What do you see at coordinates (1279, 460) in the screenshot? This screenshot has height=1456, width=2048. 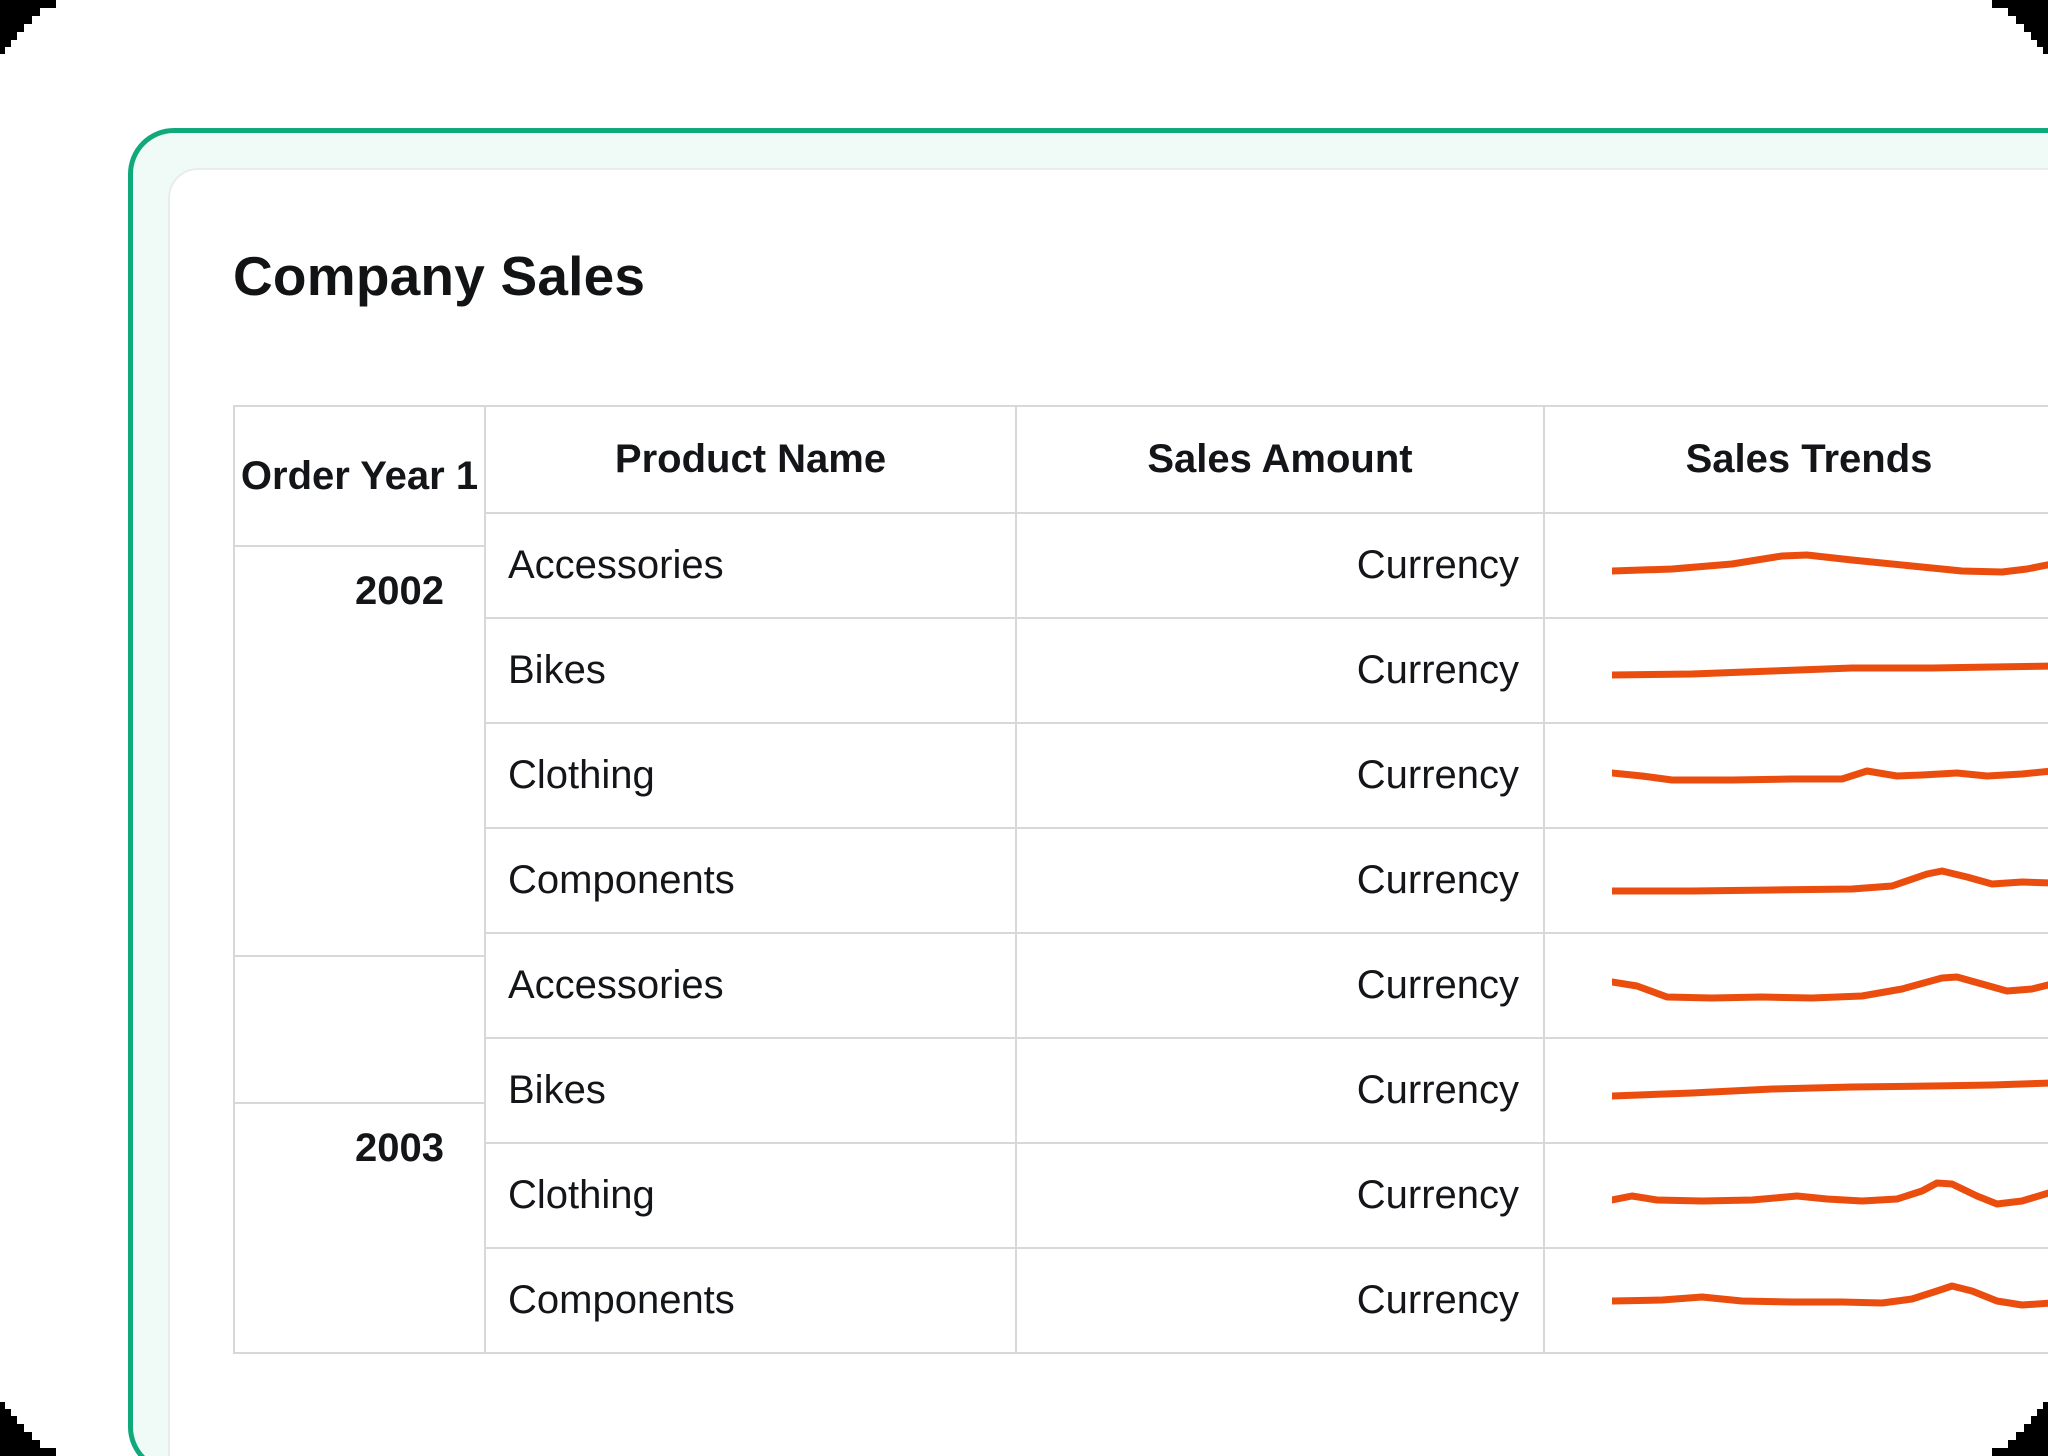 I see `column-header-sales-amount: Sales Amount` at bounding box center [1279, 460].